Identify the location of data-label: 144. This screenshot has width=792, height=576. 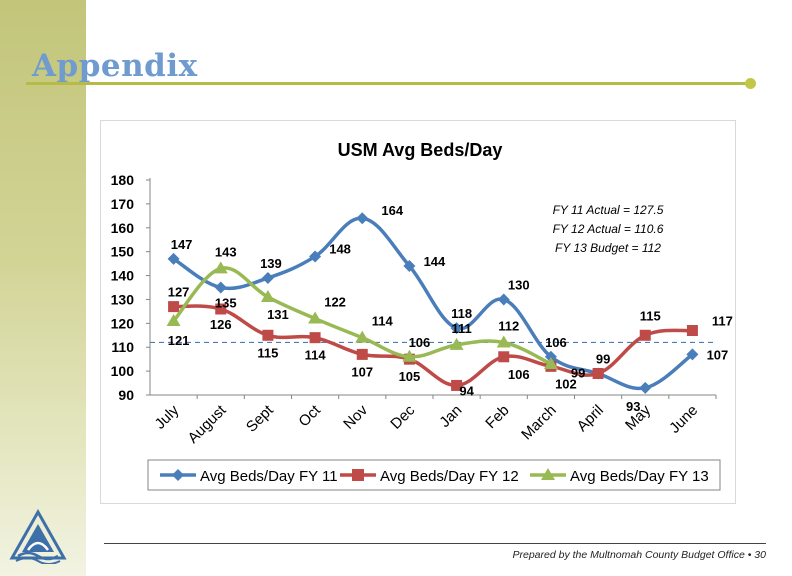
(435, 261).